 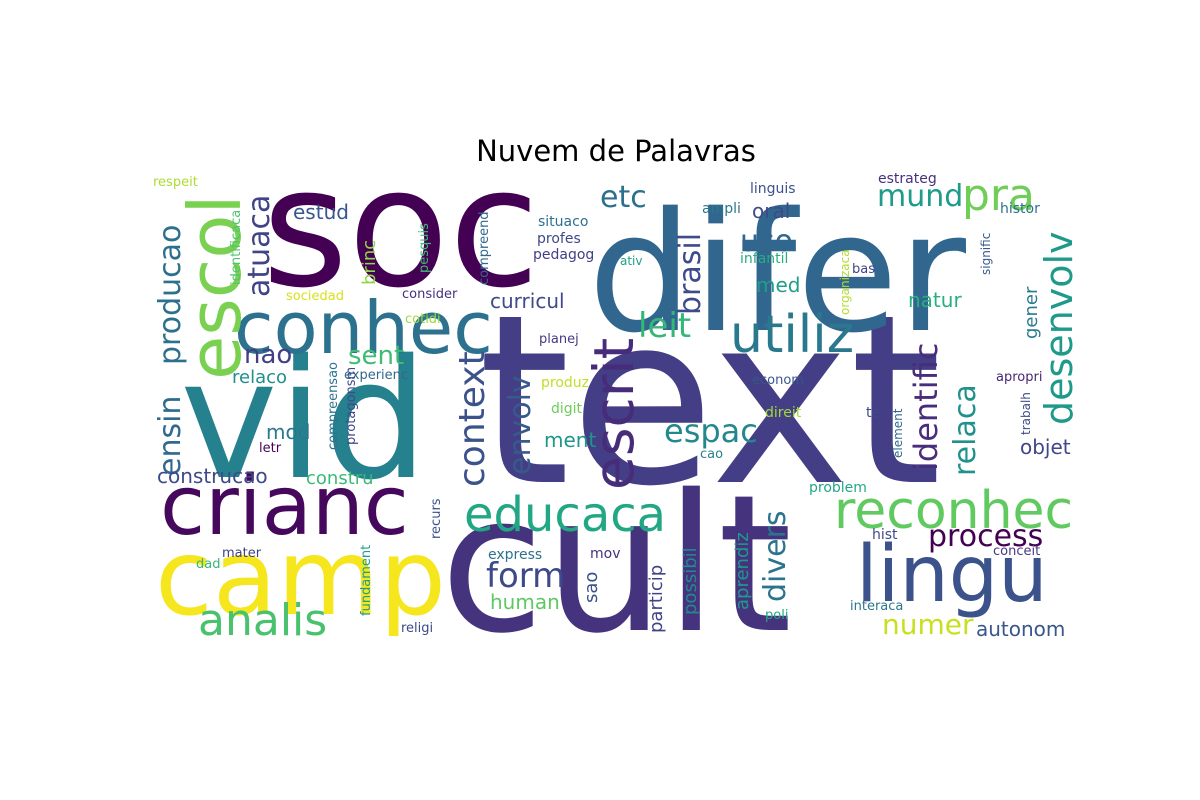 What do you see at coordinates (838, 488) in the screenshot?
I see `word-problem: problem` at bounding box center [838, 488].